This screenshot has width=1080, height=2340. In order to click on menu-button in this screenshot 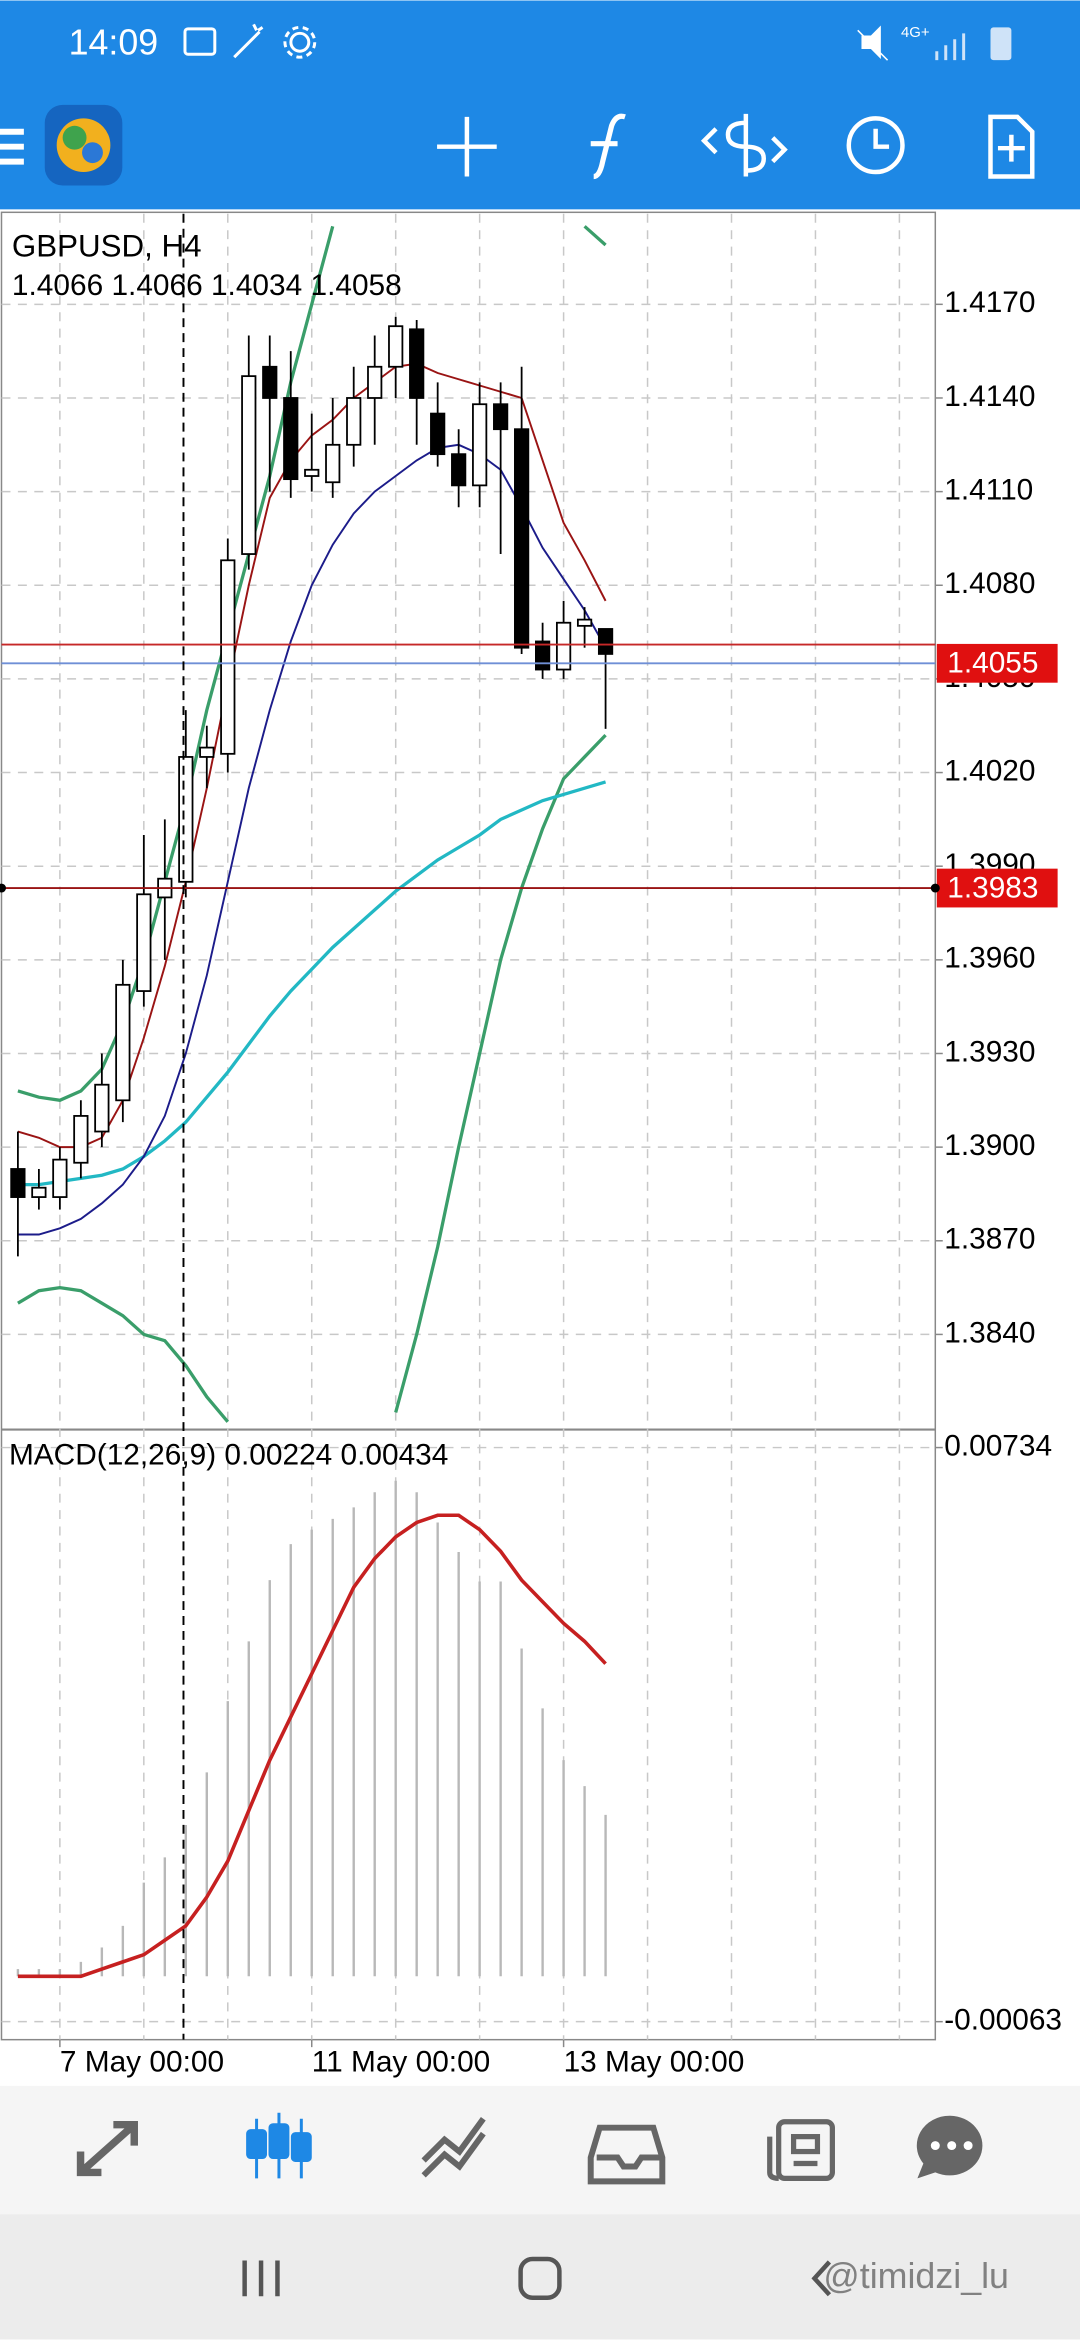, I will do `click(12, 146)`.